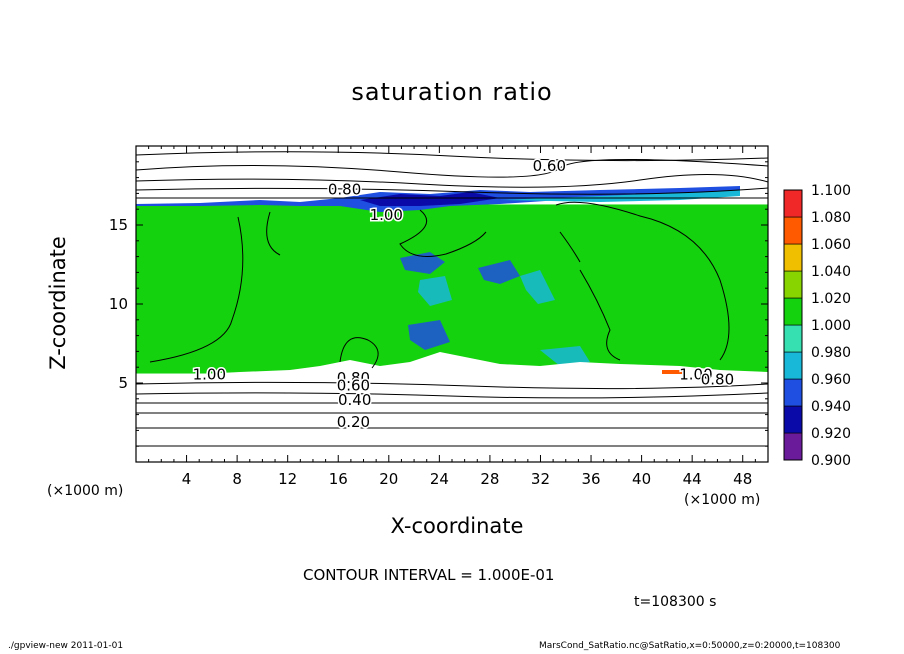 This screenshot has height=654, width=904. I want to click on x-tick-label: 8, so click(237, 479).